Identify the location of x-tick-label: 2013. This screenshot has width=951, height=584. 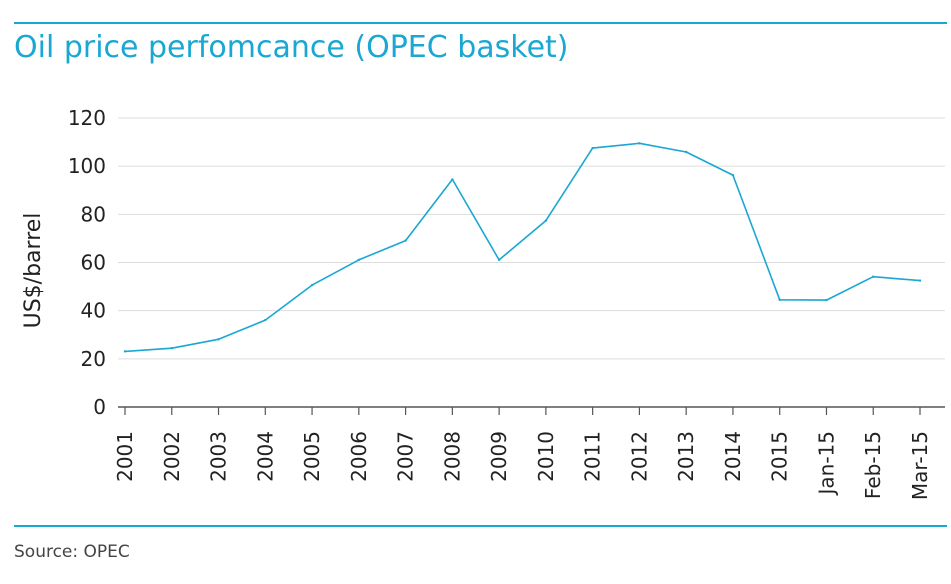
(686, 456).